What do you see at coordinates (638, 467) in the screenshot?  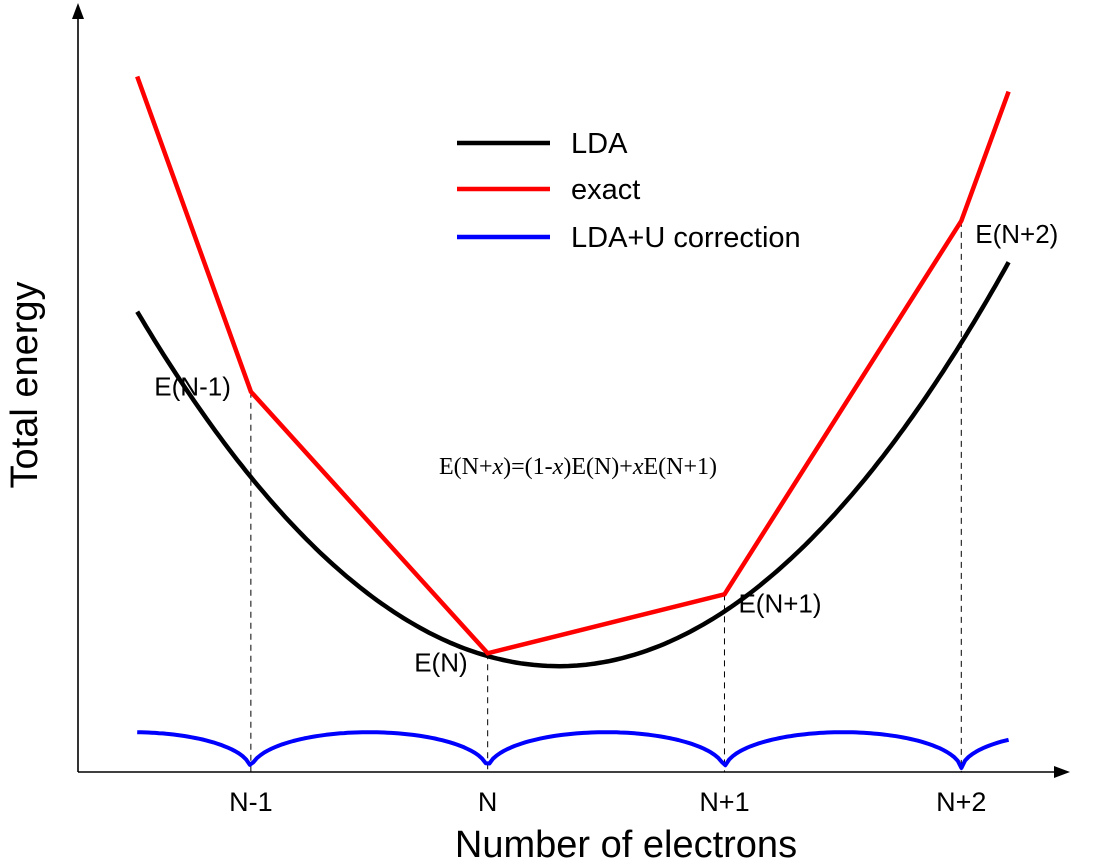 I see `formula-part-5: x` at bounding box center [638, 467].